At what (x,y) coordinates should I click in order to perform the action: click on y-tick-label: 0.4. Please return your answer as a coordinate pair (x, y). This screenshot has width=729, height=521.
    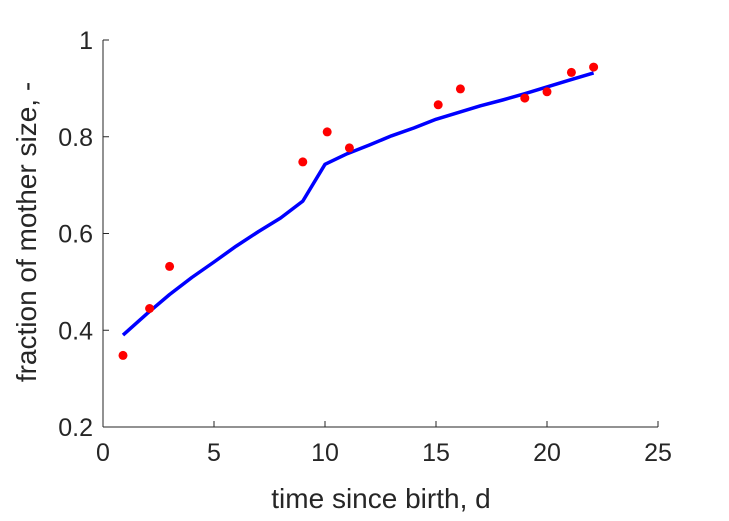
    Looking at the image, I should click on (75, 331).